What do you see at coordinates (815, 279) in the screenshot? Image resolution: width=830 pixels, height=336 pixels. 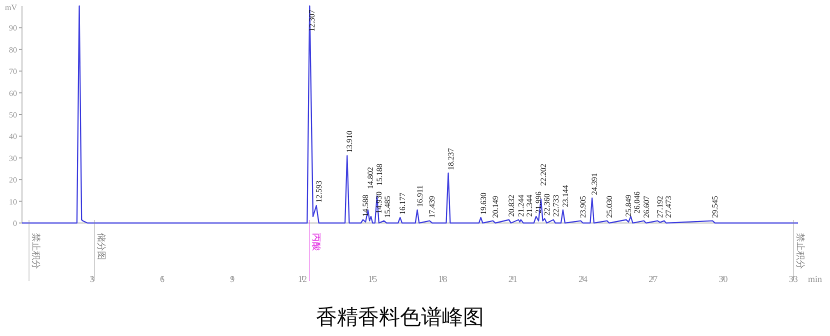 I see `x-axis-title: min` at bounding box center [815, 279].